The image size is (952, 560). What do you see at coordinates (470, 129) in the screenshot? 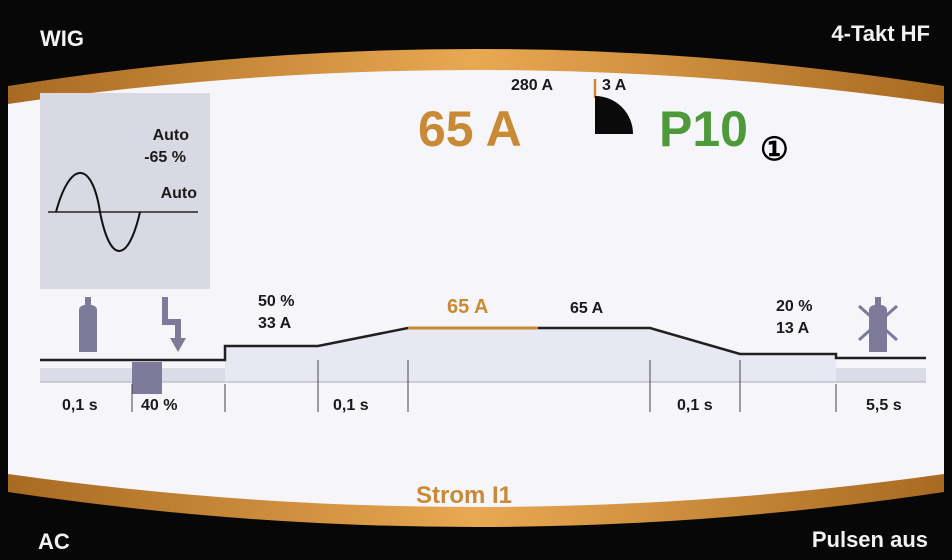
I see `main-current-value: 65 A` at bounding box center [470, 129].